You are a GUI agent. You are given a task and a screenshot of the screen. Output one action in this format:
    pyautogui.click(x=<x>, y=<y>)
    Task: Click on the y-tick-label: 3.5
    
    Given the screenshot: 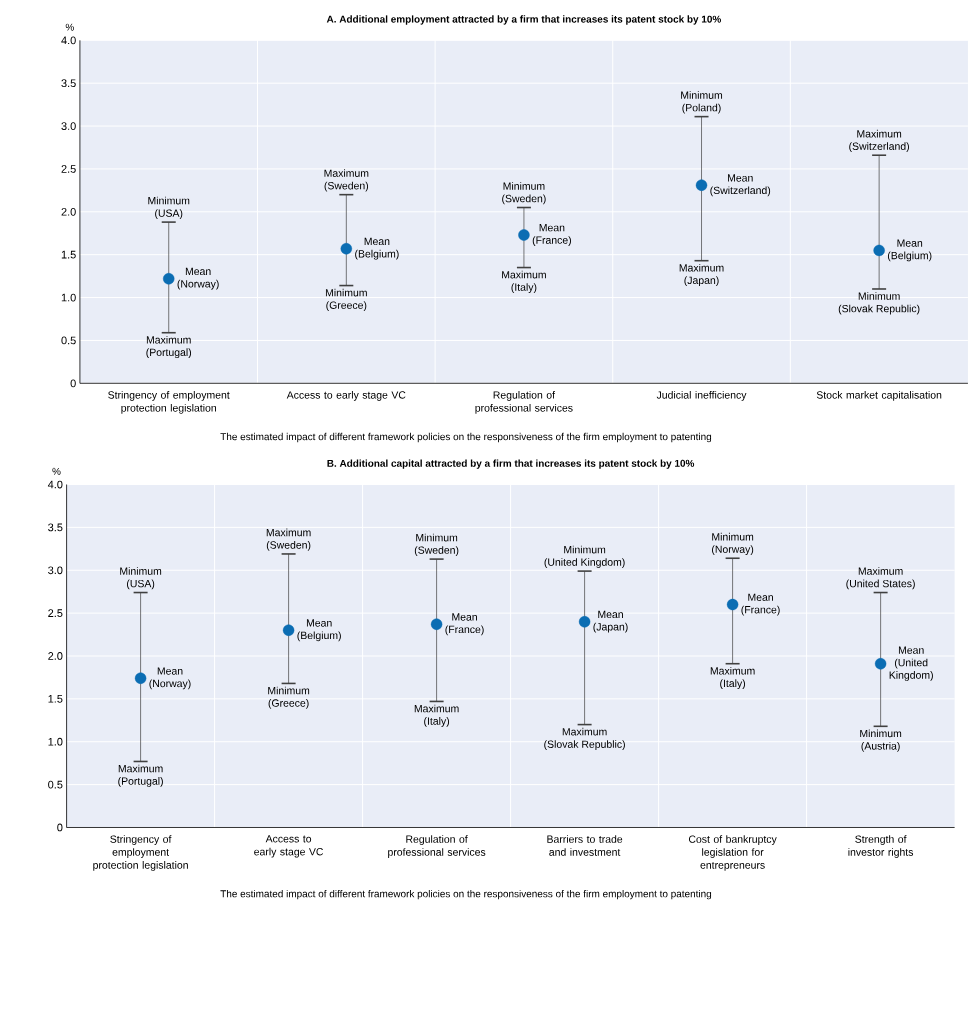 What is the action you would take?
    pyautogui.click(x=68, y=83)
    